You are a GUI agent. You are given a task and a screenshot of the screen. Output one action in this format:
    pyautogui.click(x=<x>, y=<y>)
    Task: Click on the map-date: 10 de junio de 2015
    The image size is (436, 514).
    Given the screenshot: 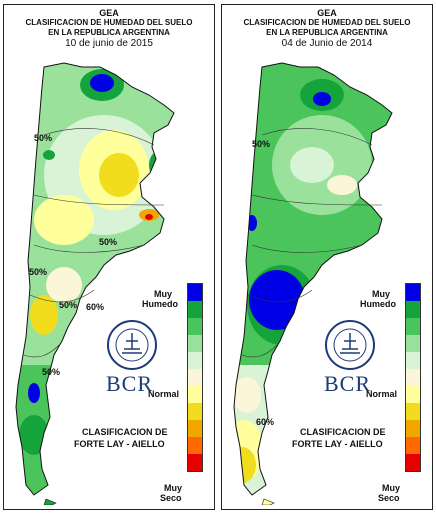 What is the action you would take?
    pyautogui.click(x=109, y=43)
    